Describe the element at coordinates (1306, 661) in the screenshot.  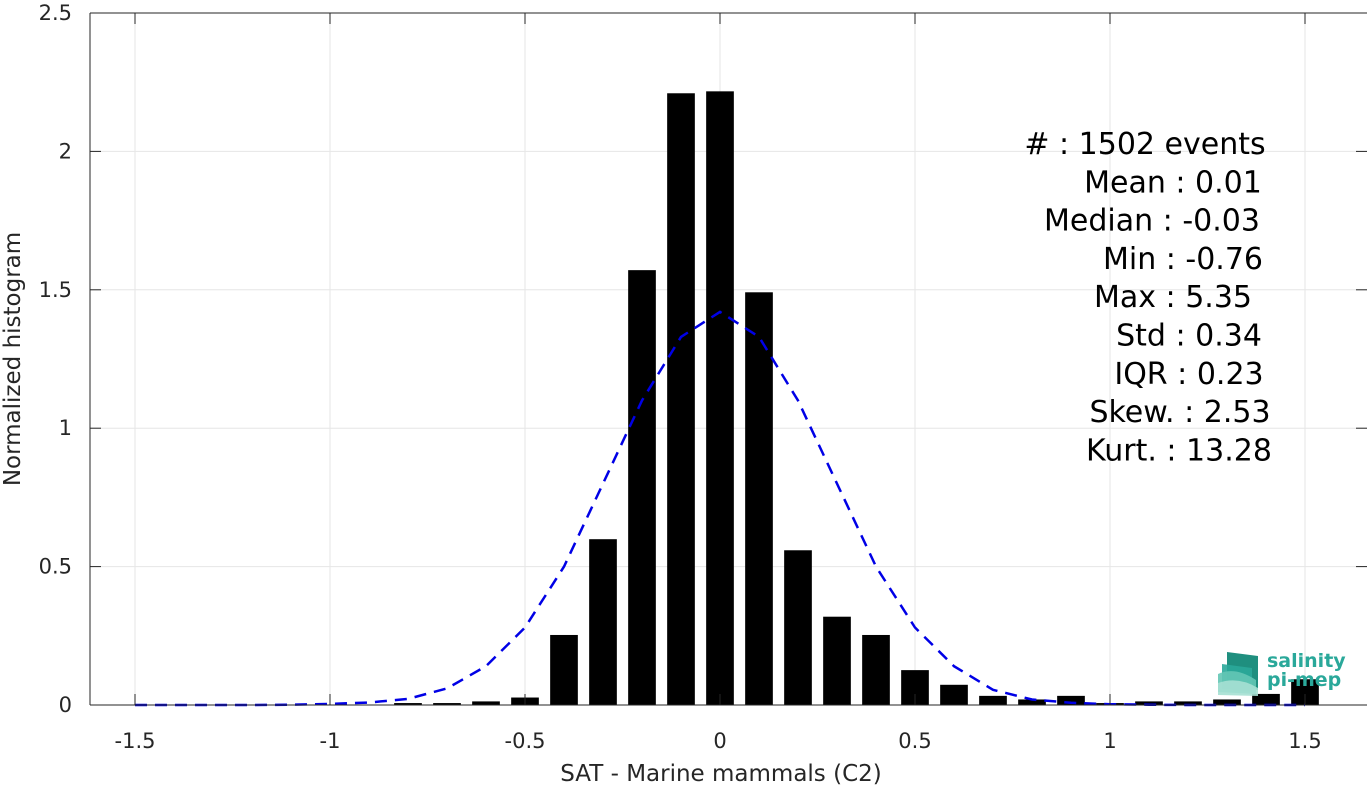
I see `logo-text-salinity: salinity` at that location.